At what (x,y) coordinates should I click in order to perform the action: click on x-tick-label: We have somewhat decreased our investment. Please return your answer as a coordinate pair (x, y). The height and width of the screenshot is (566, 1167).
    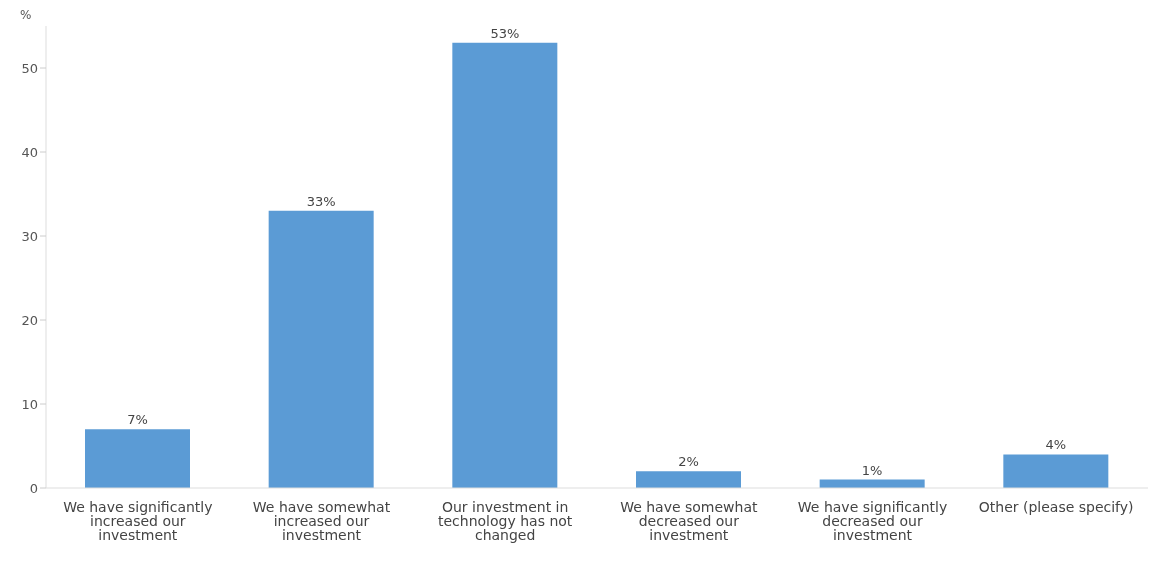
    Looking at the image, I should click on (689, 520).